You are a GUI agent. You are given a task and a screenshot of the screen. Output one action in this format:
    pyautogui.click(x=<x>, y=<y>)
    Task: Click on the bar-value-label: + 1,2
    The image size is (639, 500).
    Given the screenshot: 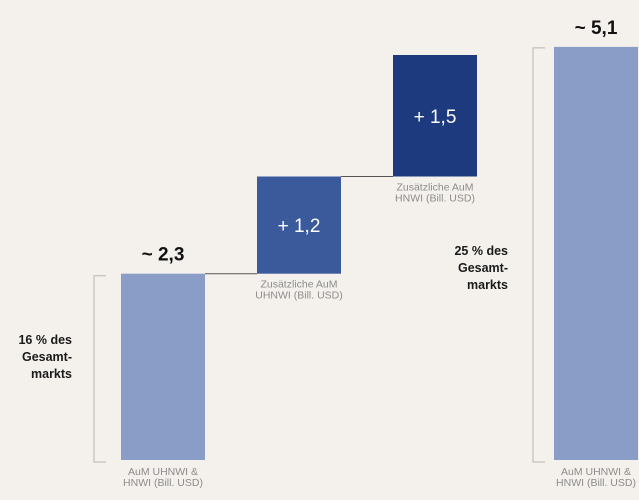 What is the action you would take?
    pyautogui.click(x=299, y=226)
    